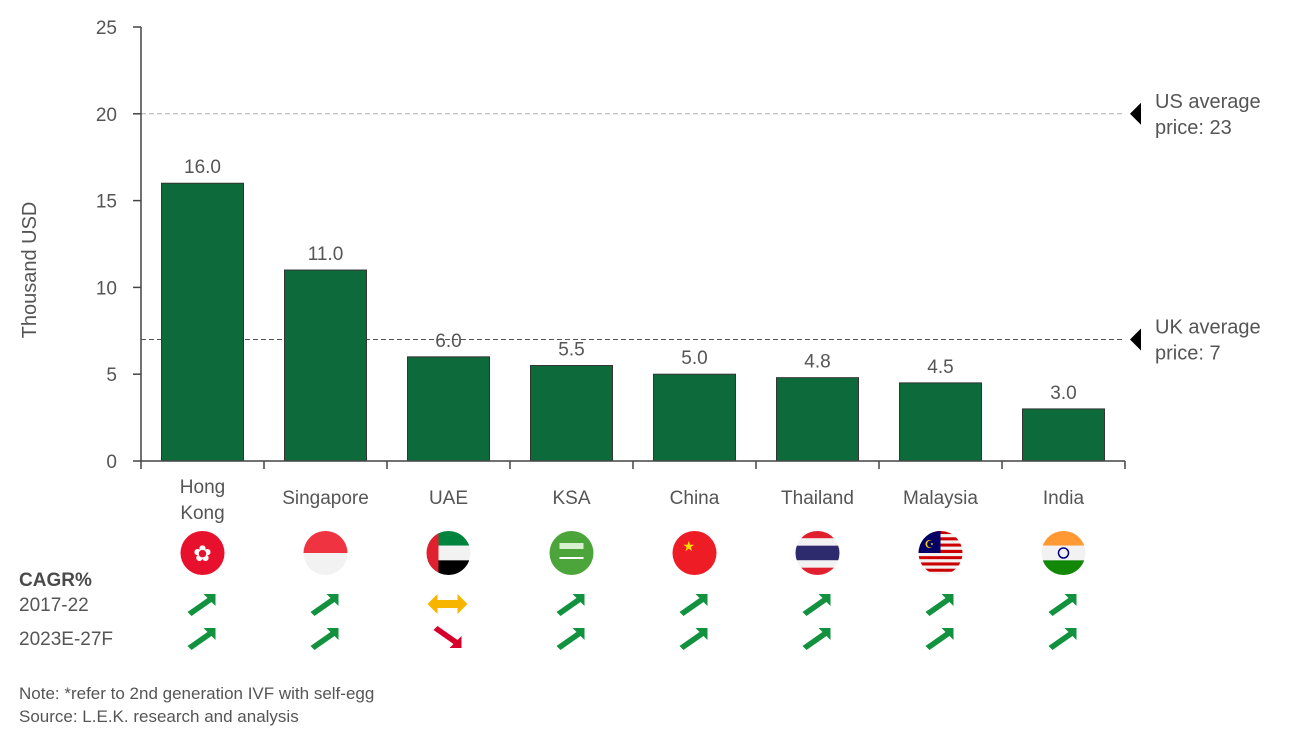  Describe the element at coordinates (325, 498) in the screenshot. I see `x-tick-label: Singapore` at that location.